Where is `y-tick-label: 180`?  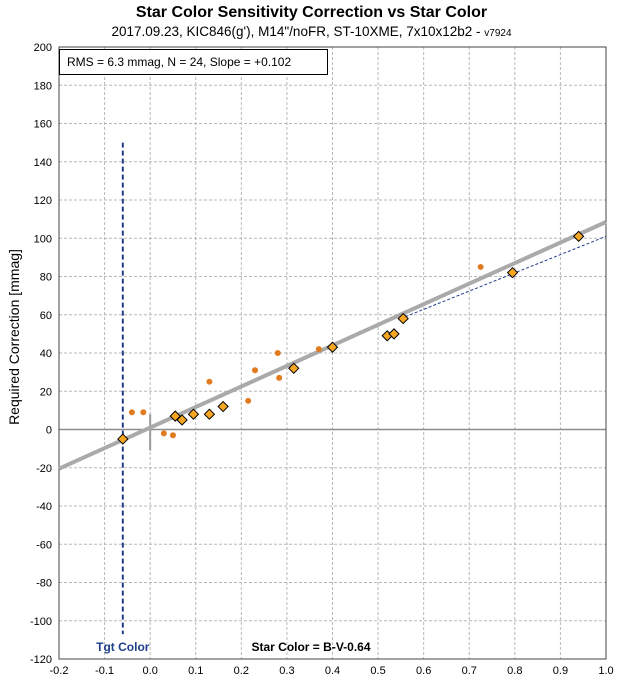 y-tick-label: 180 is located at coordinates (43, 86).